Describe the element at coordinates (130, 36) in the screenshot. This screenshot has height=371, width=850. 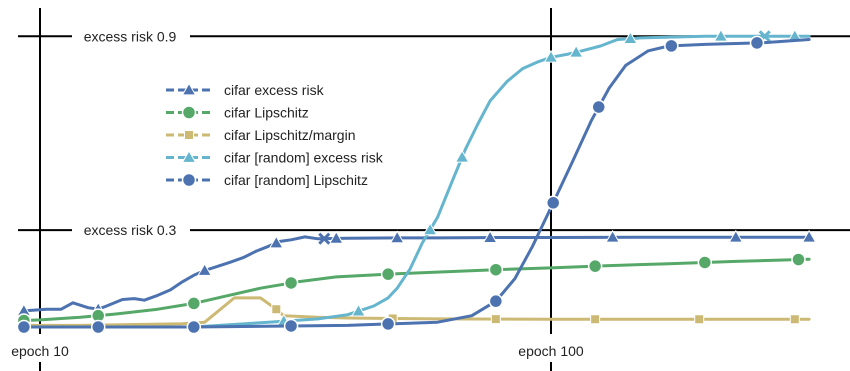
I see `reference-line-label: excess risk 0.9` at that location.